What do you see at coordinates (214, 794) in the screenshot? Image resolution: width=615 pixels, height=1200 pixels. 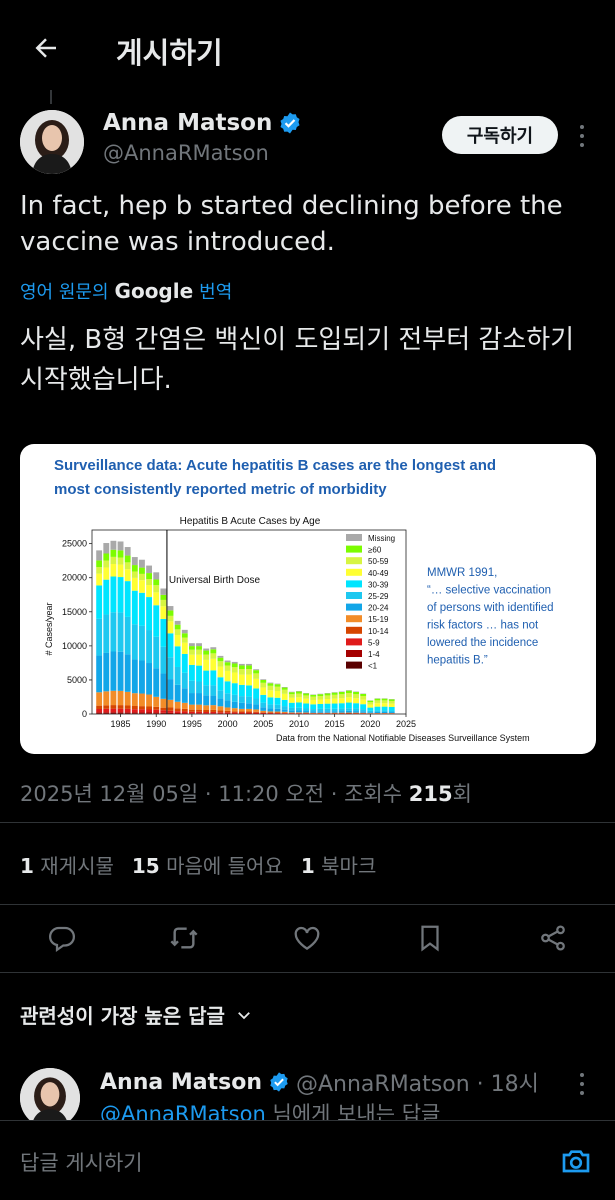 I see `timestamp-text: 2025년 12월 05일 · 11:20 오전 · 조회수` at bounding box center [214, 794].